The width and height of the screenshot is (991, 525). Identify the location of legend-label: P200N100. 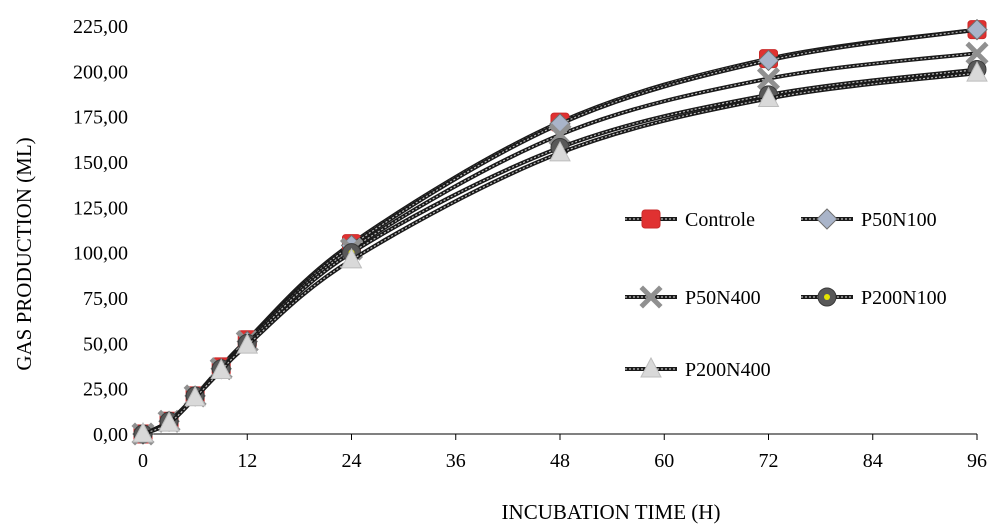
(904, 298).